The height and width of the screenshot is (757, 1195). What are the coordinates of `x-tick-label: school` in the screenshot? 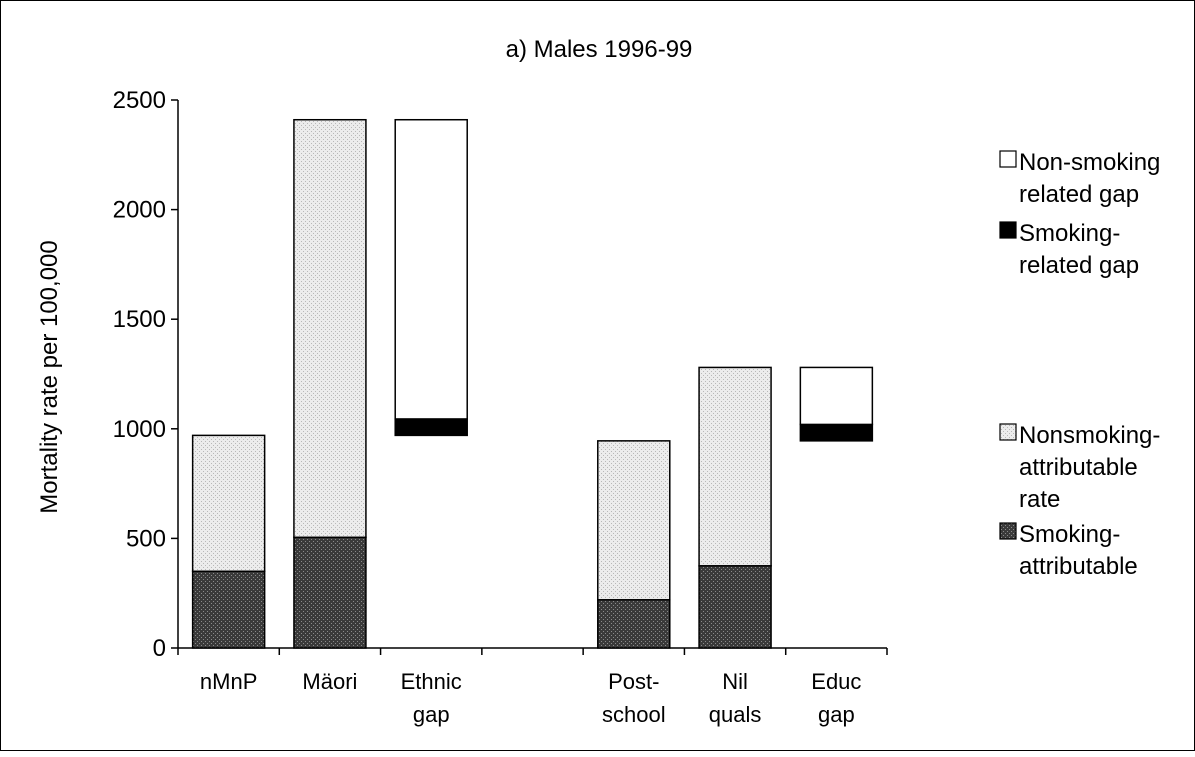 It's located at (634, 714).